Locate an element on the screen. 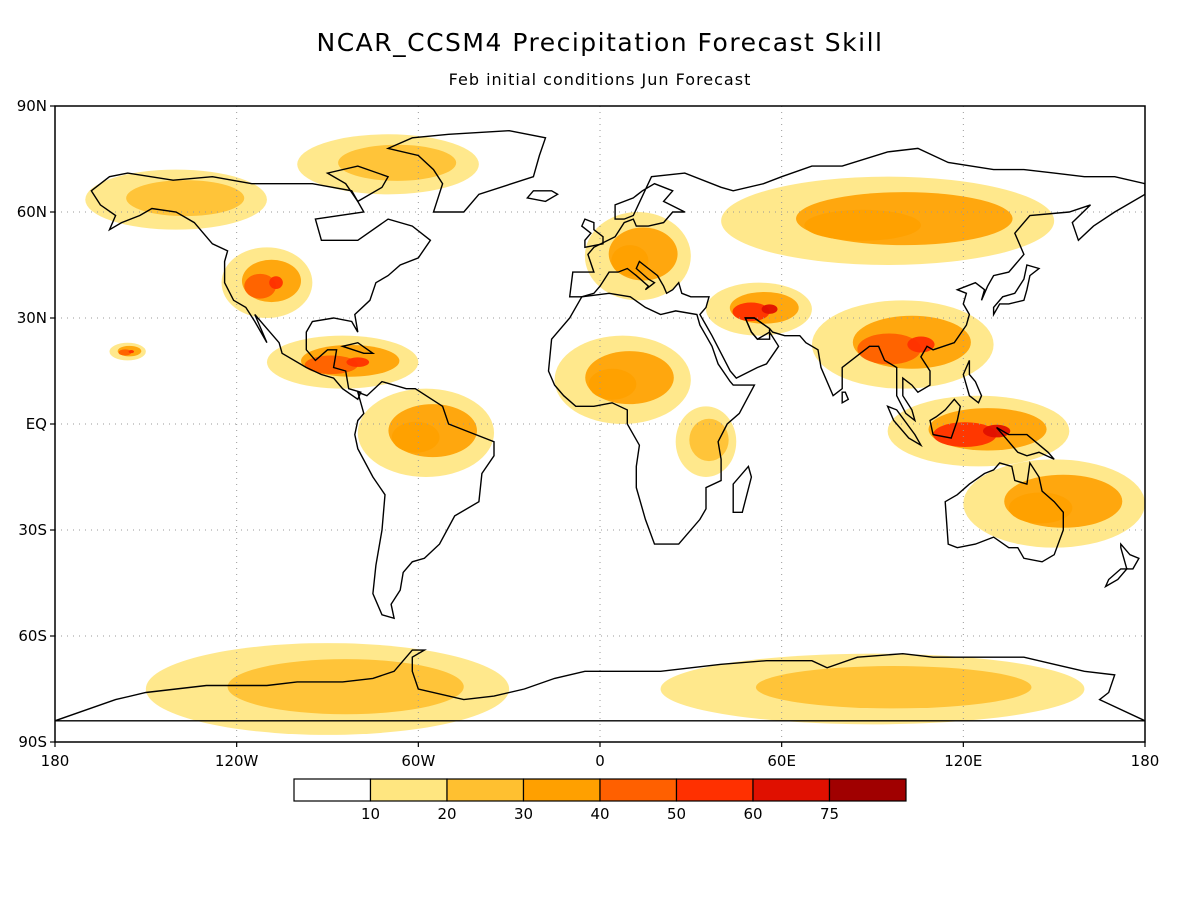 The image size is (1200, 900). lat-tick-label: 30S is located at coordinates (32, 530).